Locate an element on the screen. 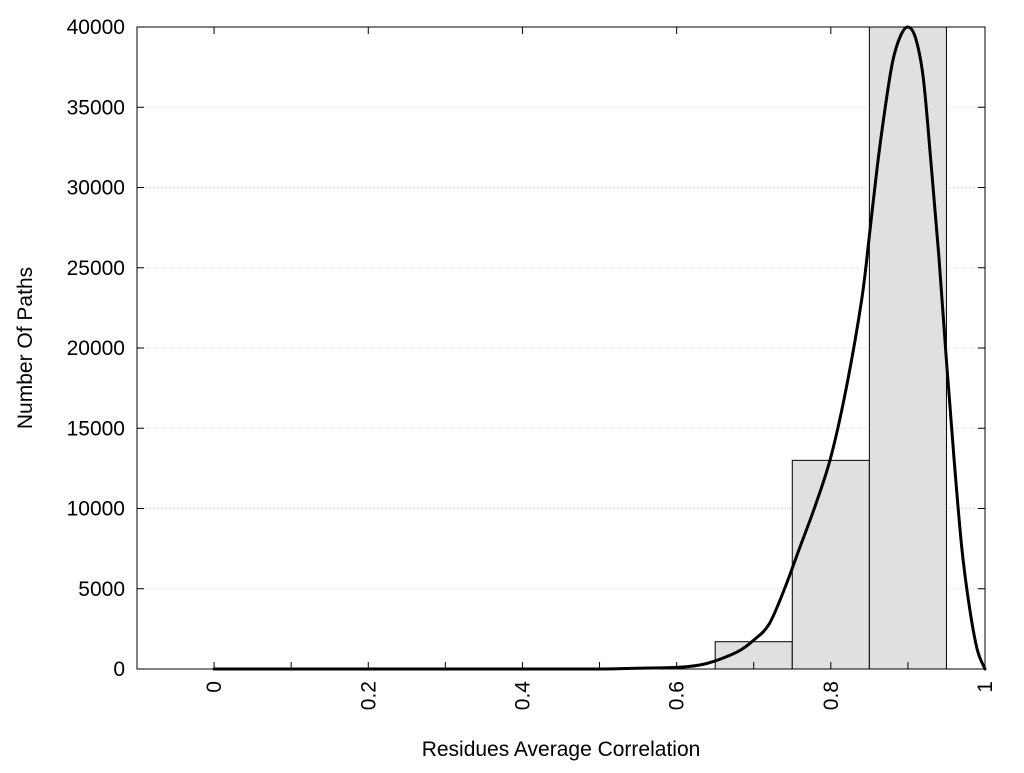 Image resolution: width=1024 pixels, height=773 pixels. y-tick-label: 15000 is located at coordinates (96, 428).